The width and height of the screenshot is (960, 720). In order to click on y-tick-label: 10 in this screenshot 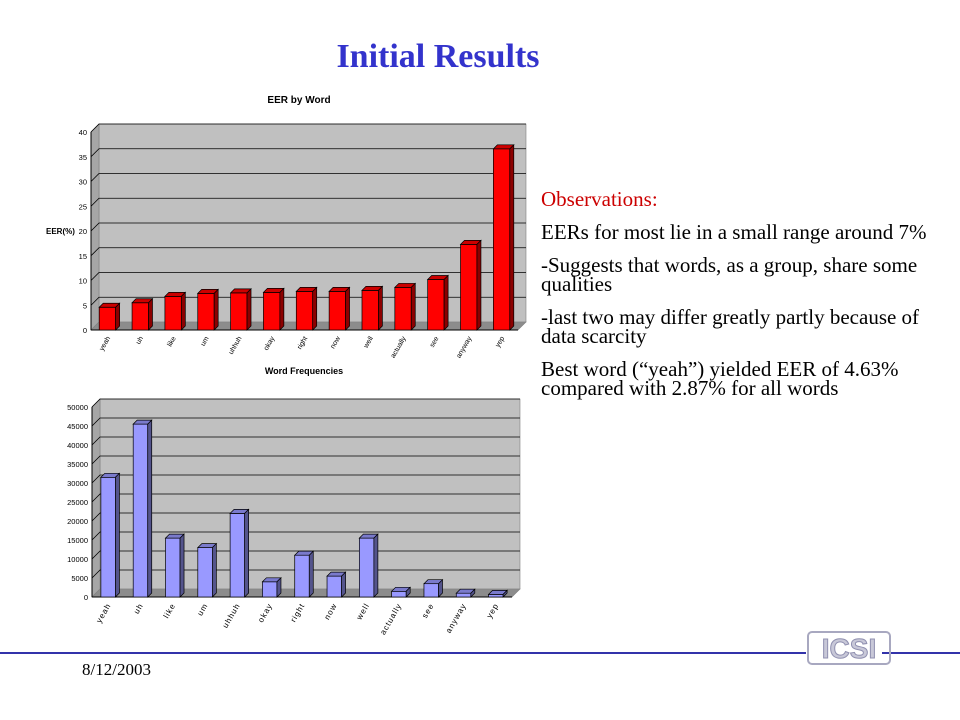, I will do `click(83, 281)`.